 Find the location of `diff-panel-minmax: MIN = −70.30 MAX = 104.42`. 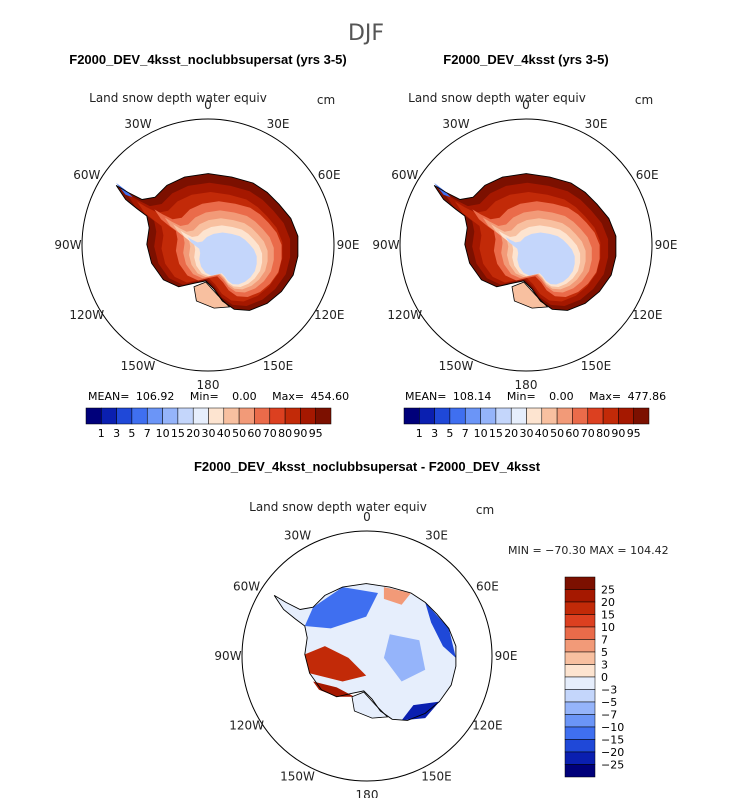

diff-panel-minmax: MIN = −70.30 MAX = 104.42 is located at coordinates (588, 550).